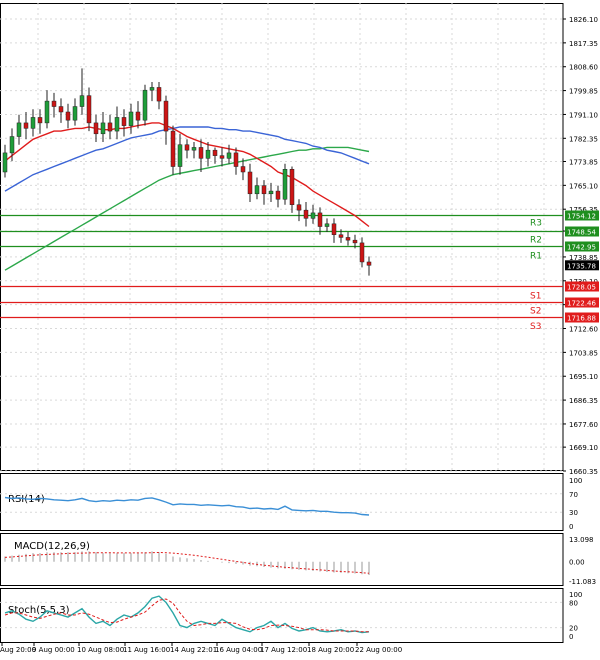 This screenshot has width=600, height=660. What do you see at coordinates (573, 603) in the screenshot?
I see `stoch-tick-label: 80` at bounding box center [573, 603].